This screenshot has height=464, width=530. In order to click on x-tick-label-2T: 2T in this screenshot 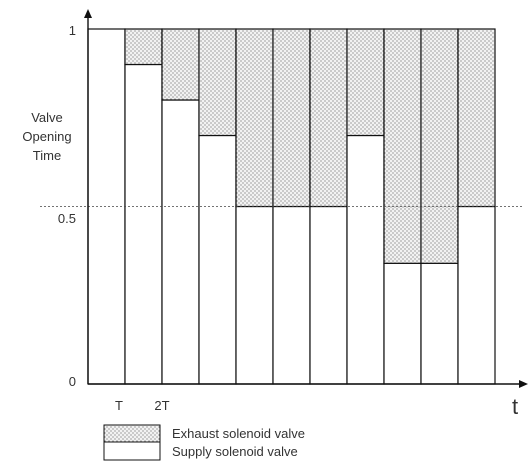, I will do `click(161, 405)`.